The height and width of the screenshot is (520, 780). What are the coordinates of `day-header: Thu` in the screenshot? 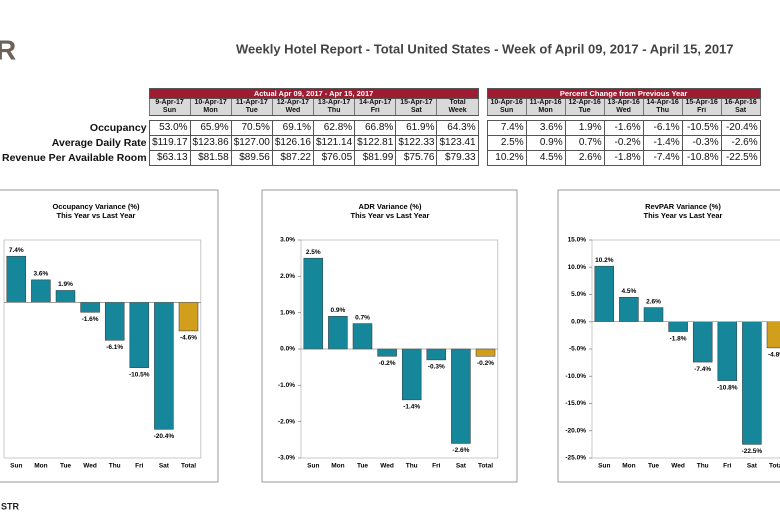 It's located at (662, 111).